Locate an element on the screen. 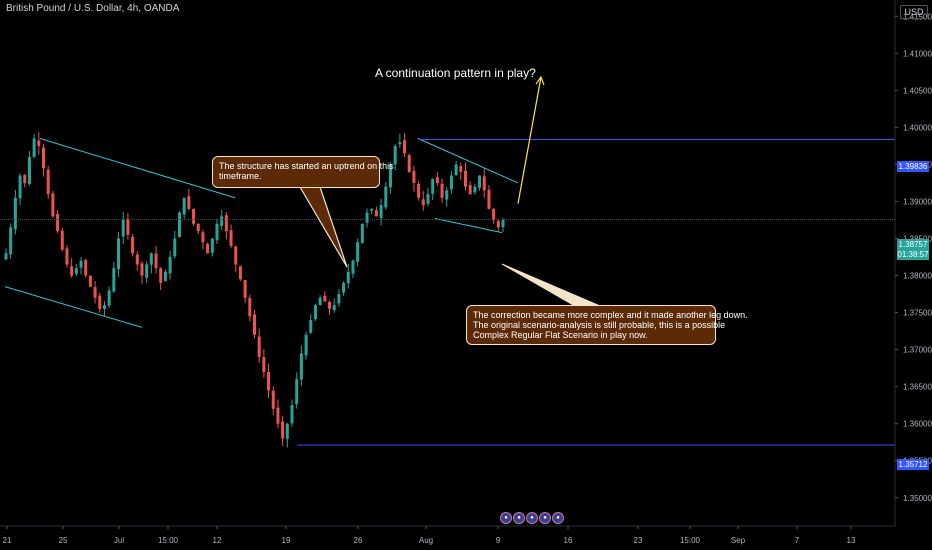 The width and height of the screenshot is (932, 550). callout-line: timeframe. is located at coordinates (240, 176).